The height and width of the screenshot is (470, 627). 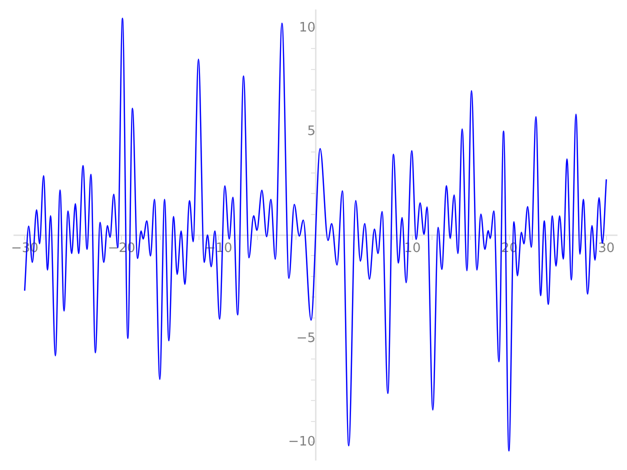 I want to click on y-tick-label: −5, so click(x=306, y=338).